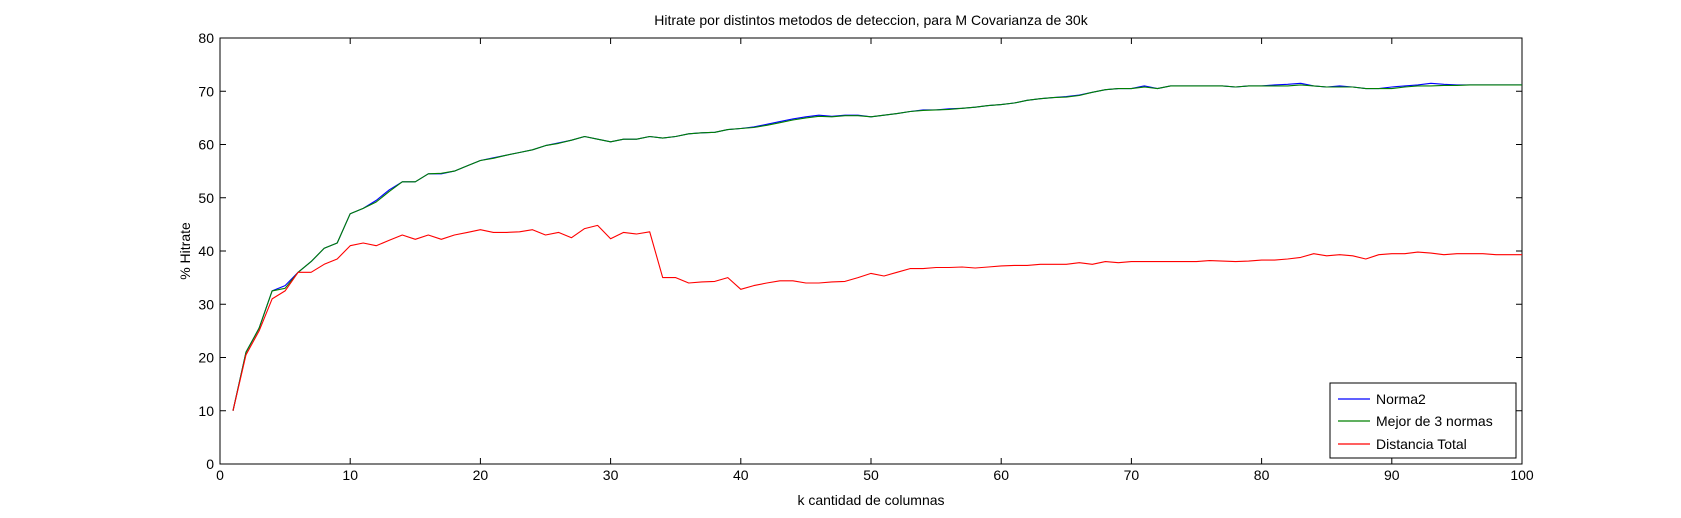 The height and width of the screenshot is (518, 1681). What do you see at coordinates (1392, 475) in the screenshot?
I see `x-tick-label: 90` at bounding box center [1392, 475].